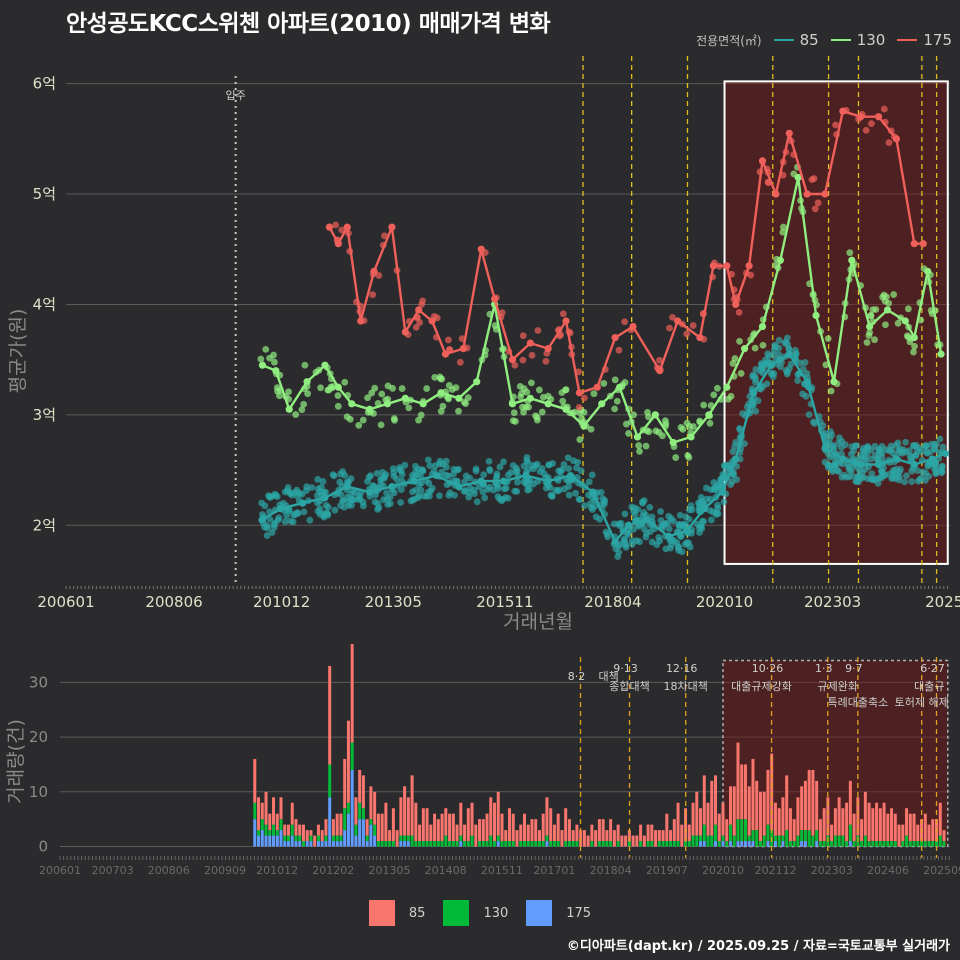 This screenshot has height=960, width=960. I want to click on policy-date-label: 1·3, so click(824, 668).